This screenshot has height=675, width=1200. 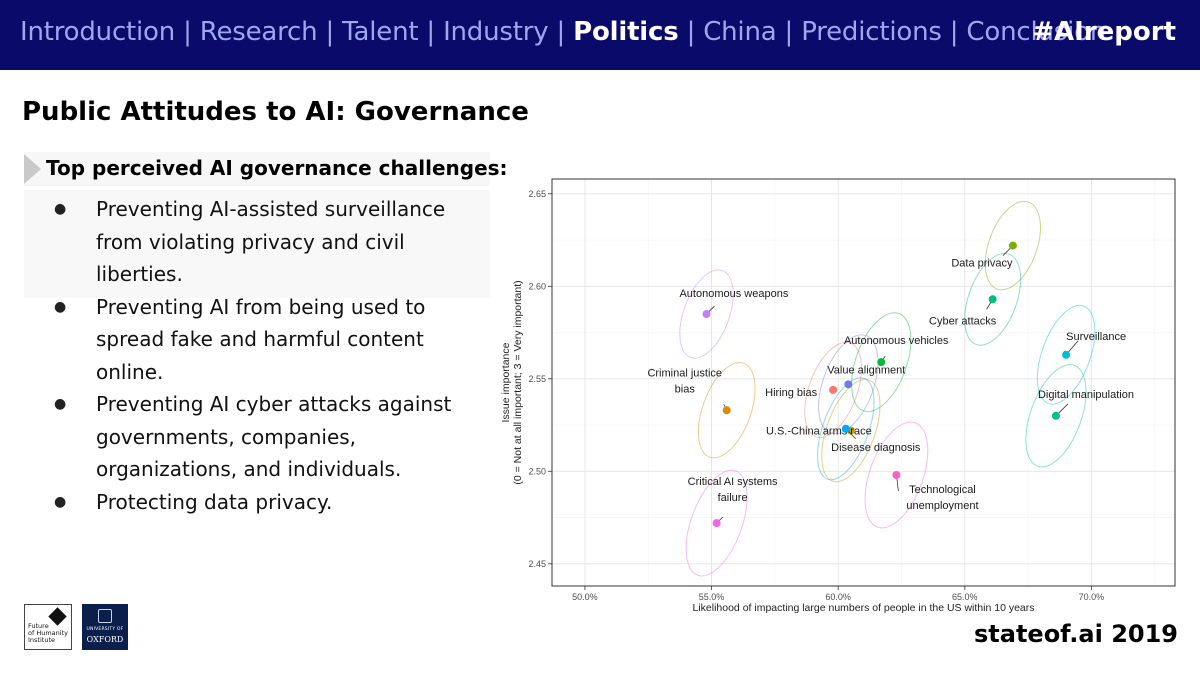 I want to click on data-label-line: Autonomous vehicles, so click(x=896, y=341).